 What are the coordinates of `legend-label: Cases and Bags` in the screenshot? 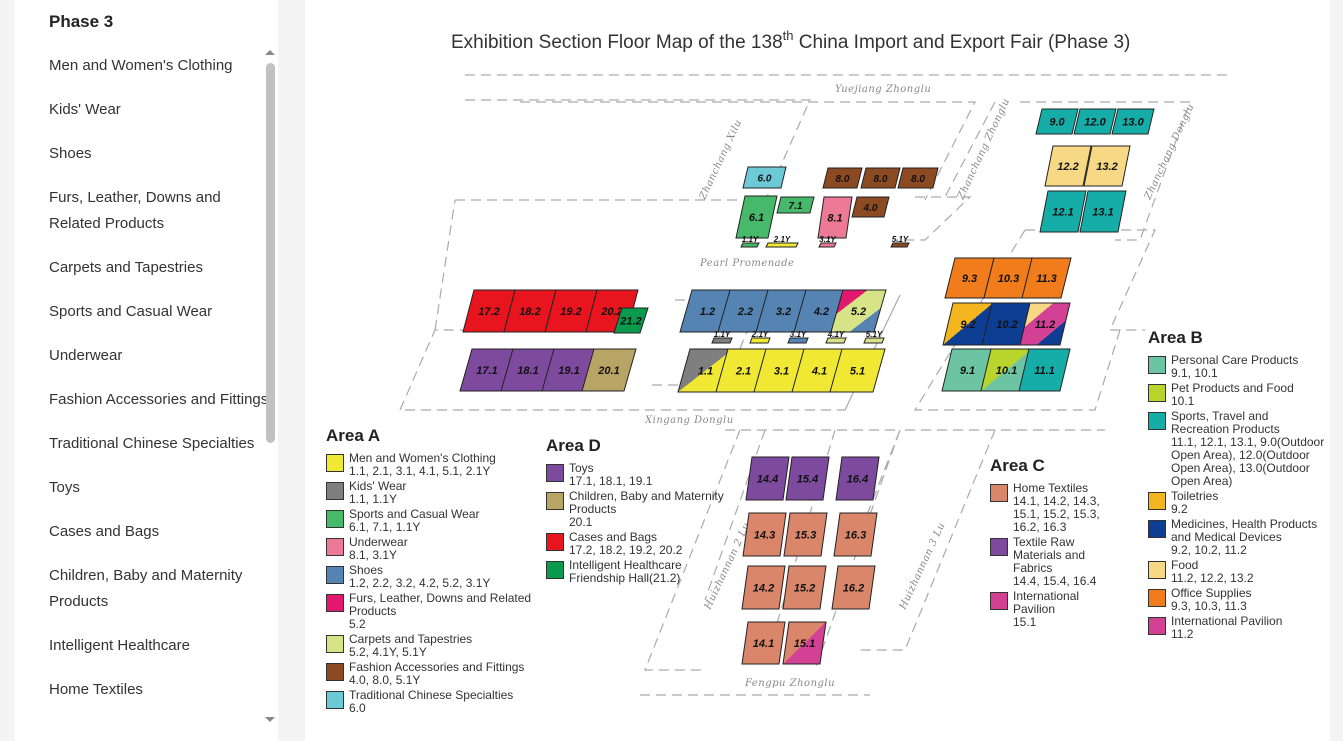 It's located at (613, 537).